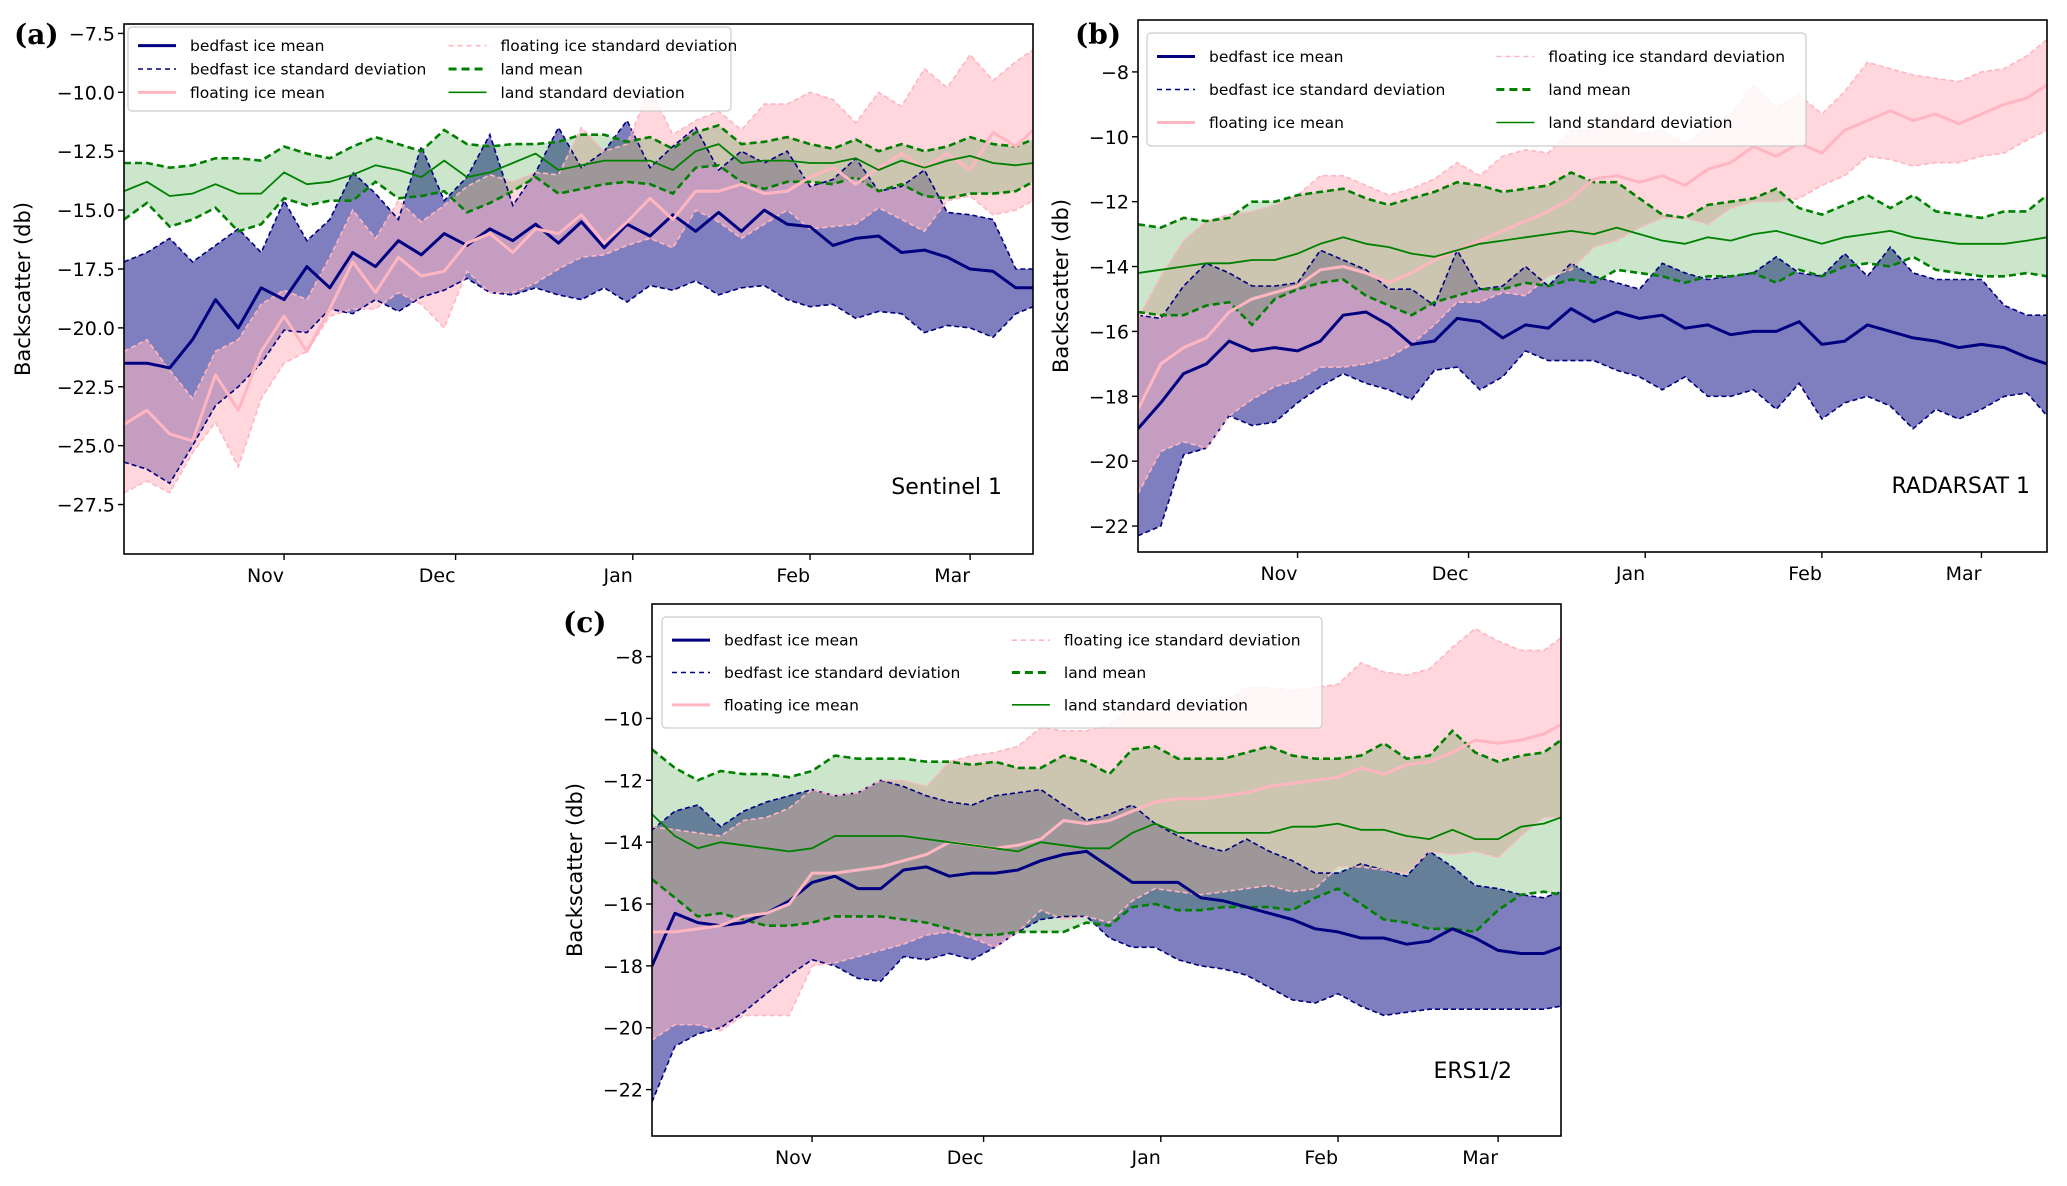 This screenshot has height=1186, width=2067. Describe the element at coordinates (86, 93) in the screenshot. I see `y-tick-label: −10.0` at that location.